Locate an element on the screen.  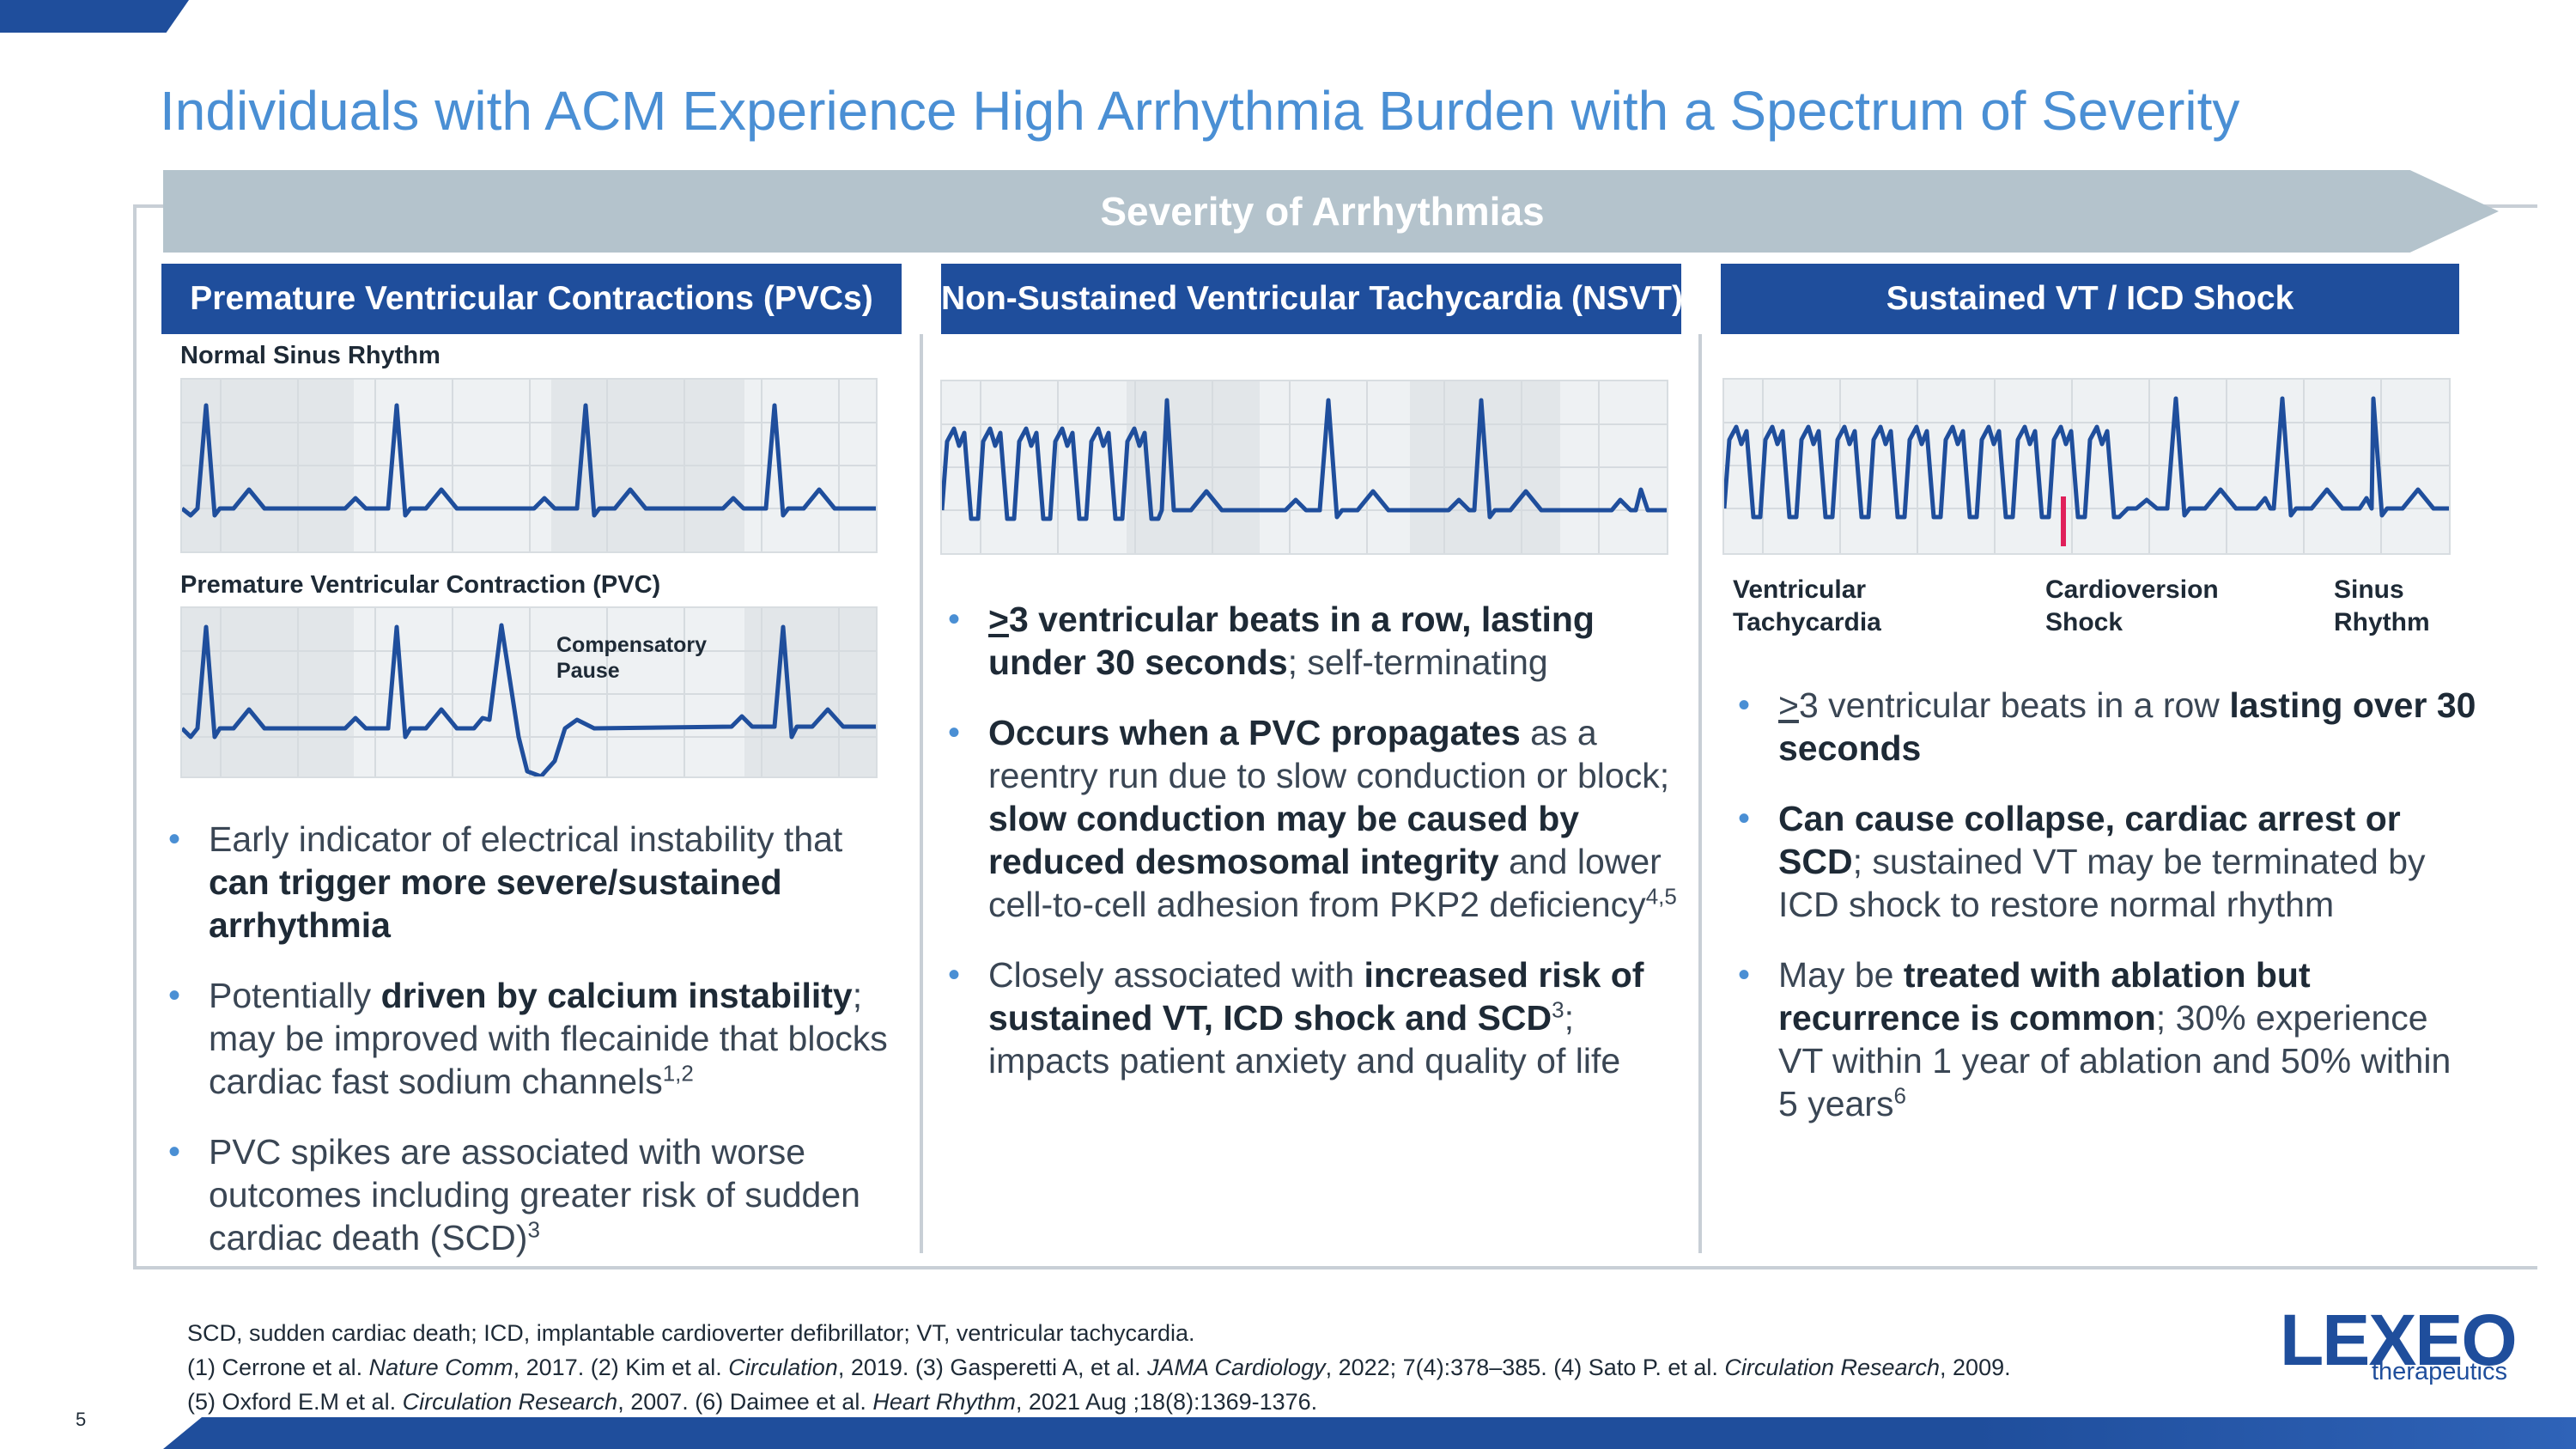
journal-name: JAMA Cardiology is located at coordinates (1236, 1367).